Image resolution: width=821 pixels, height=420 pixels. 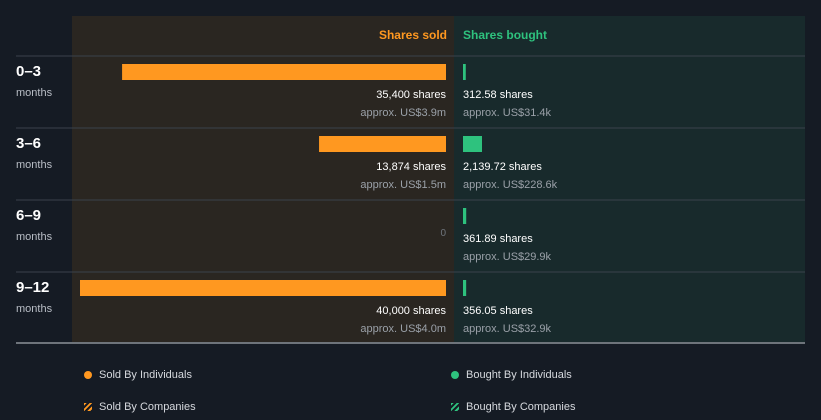 I want to click on legend-label: Bought By Individuals, so click(x=519, y=375).